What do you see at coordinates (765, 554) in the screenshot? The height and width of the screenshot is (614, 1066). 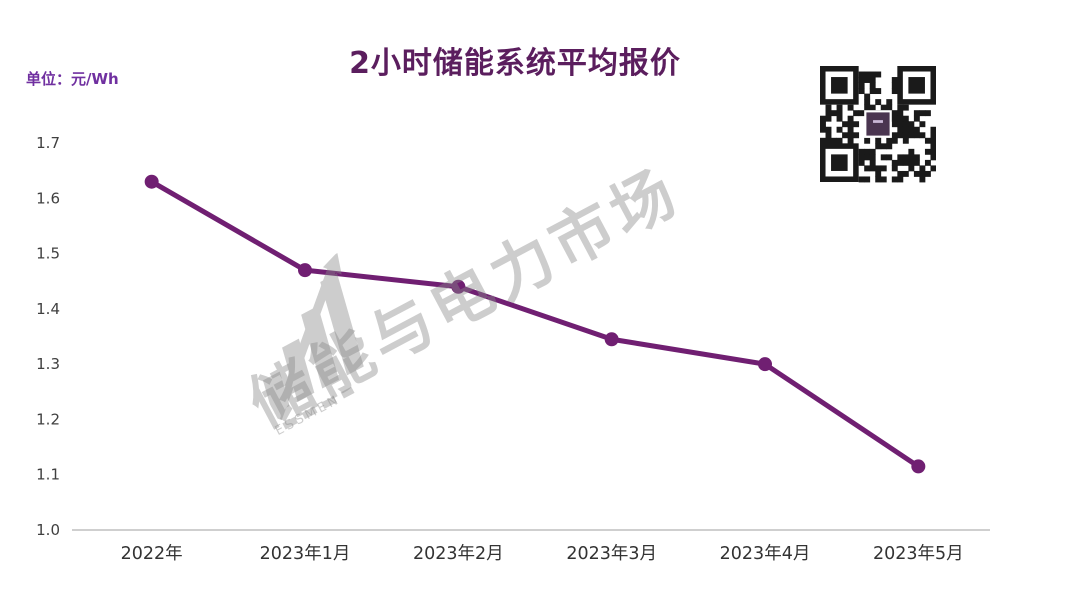 I see `x-axis-label: 2023年4月` at bounding box center [765, 554].